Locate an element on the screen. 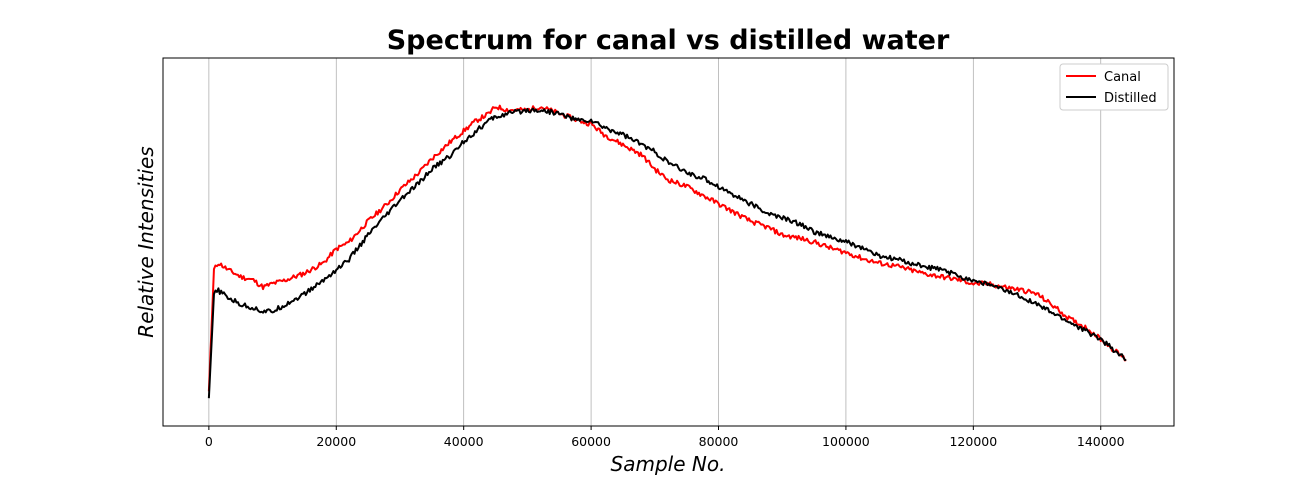 This screenshot has width=1304, height=479. x-tick-label: 120000 is located at coordinates (973, 441).